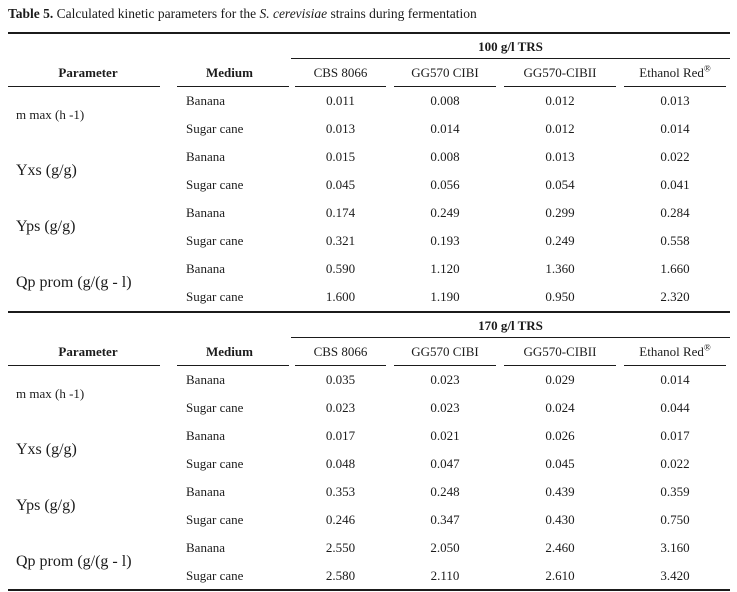 The image size is (737, 592). I want to click on value-cell: 0.950, so click(560, 296).